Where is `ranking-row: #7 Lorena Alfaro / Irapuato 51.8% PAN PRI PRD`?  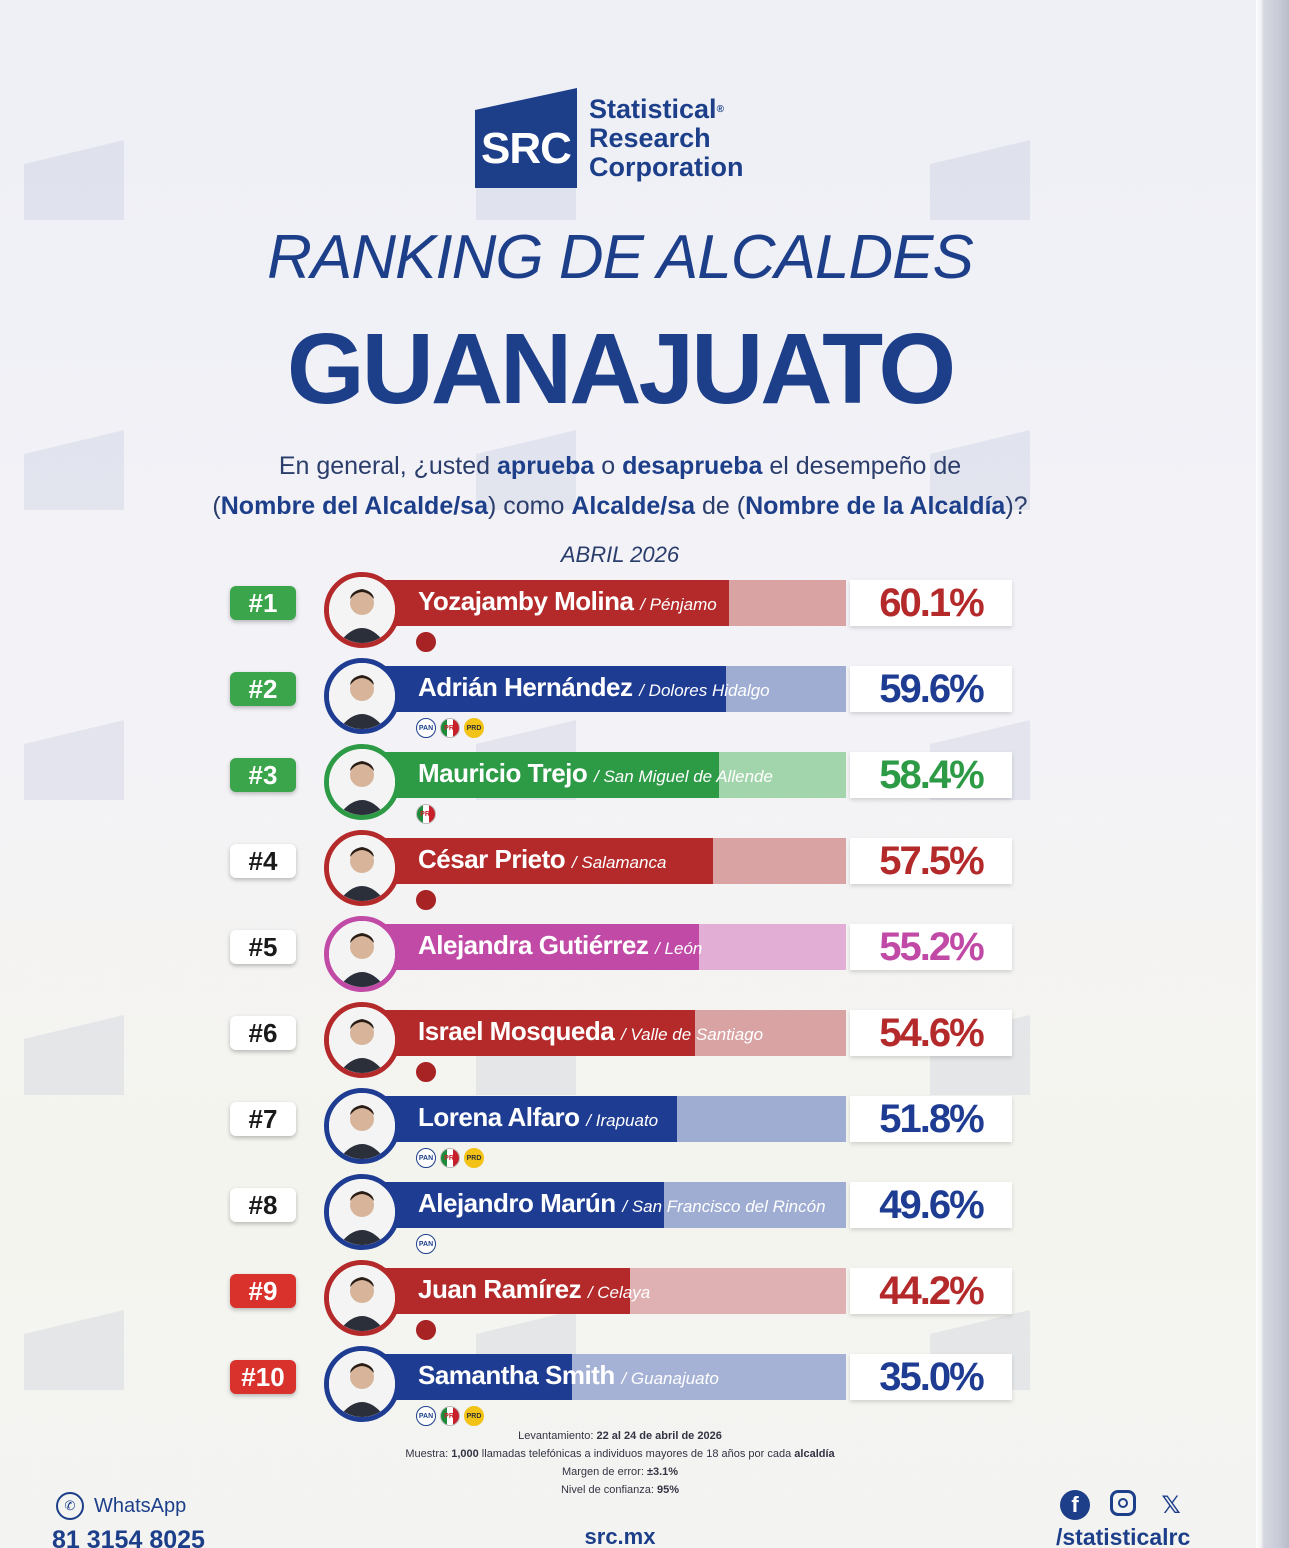 ranking-row: #7 Lorena Alfaro / Irapuato 51.8% PAN PRI PRD is located at coordinates (550, 1131).